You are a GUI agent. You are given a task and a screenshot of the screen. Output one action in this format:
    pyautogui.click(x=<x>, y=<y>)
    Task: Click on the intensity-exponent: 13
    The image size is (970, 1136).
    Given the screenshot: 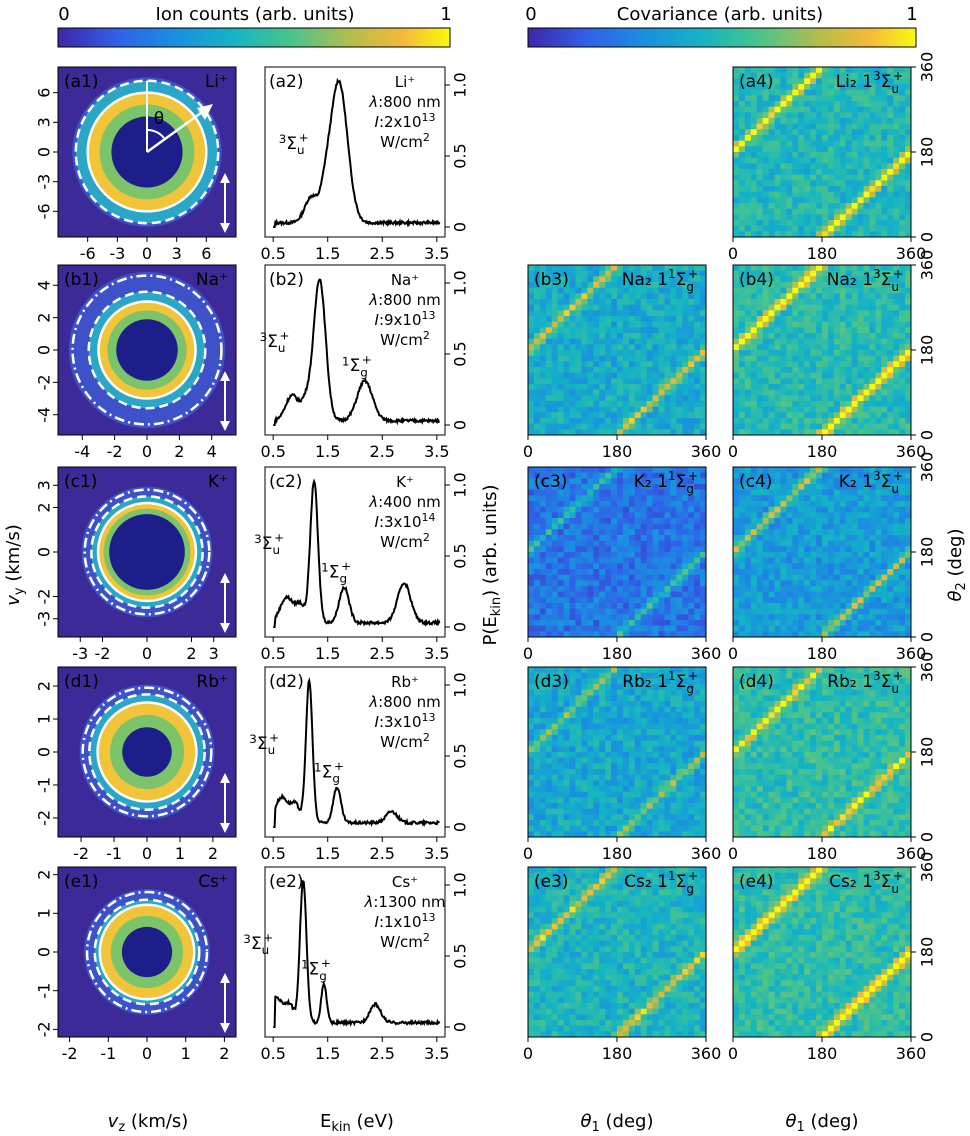 What is the action you would take?
    pyautogui.click(x=429, y=117)
    